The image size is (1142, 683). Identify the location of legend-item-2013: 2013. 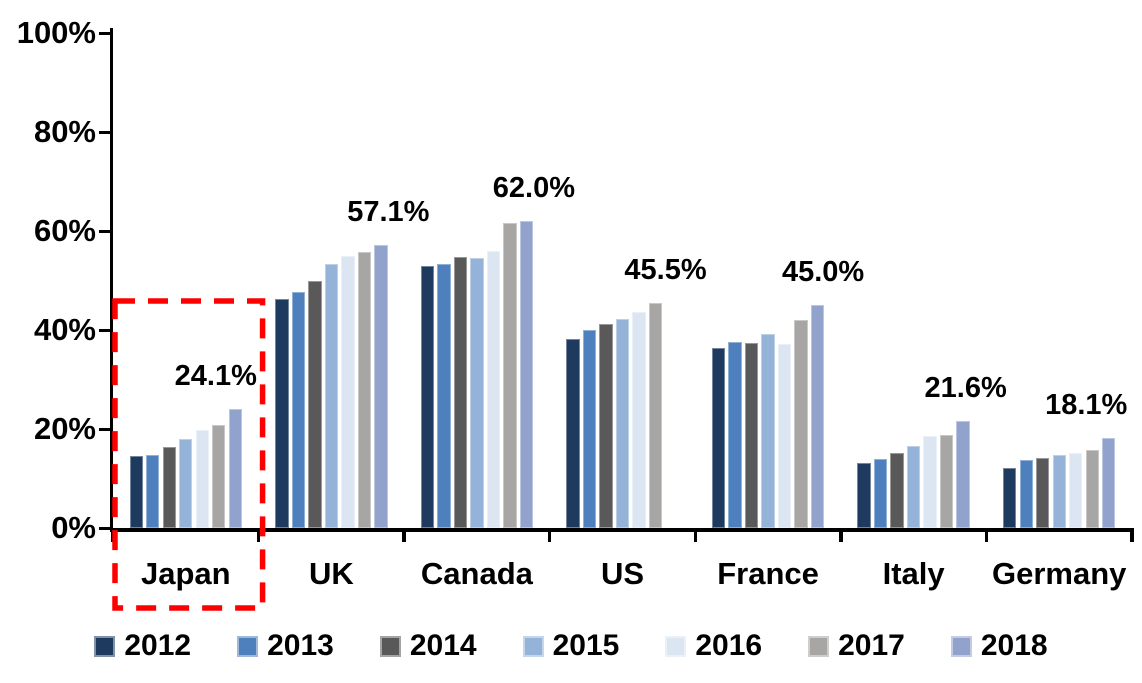
(285, 646).